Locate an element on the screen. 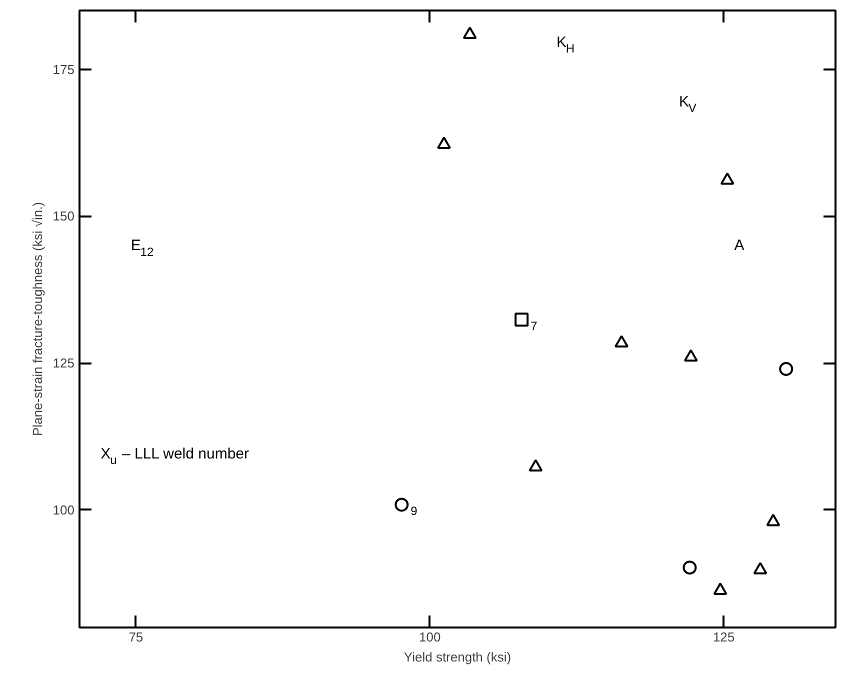 Image resolution: width=842 pixels, height=683 pixels. annotation: 7 is located at coordinates (534, 326).